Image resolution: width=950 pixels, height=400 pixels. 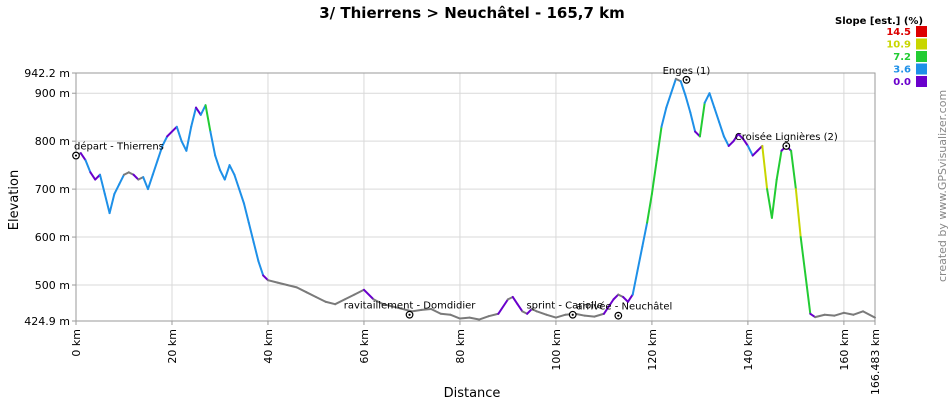 What do you see at coordinates (364, 346) in the screenshot?
I see `x-tick-label: 60 km` at bounding box center [364, 346].